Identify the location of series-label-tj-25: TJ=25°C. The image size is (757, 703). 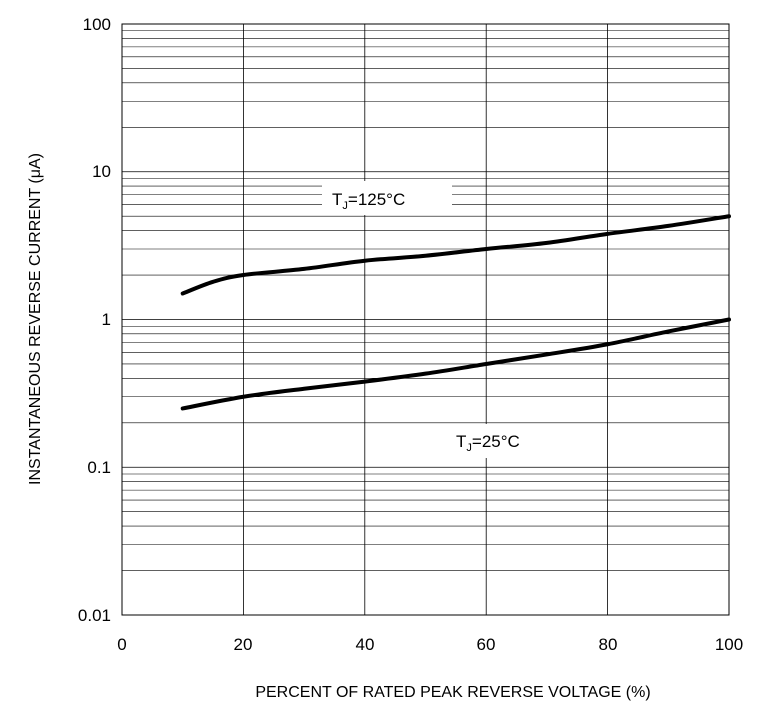
(502, 441).